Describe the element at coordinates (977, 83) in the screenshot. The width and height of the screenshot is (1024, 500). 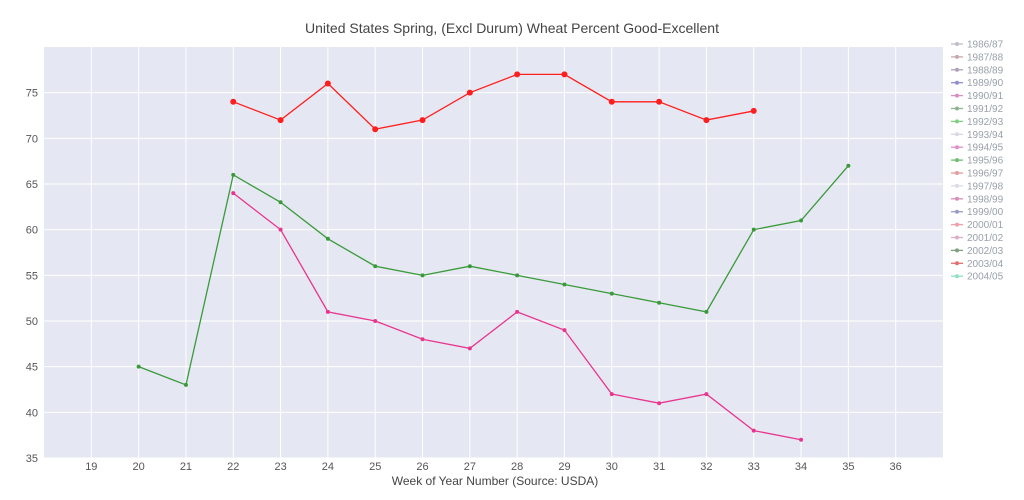
I see `legend-item: 1989/90` at that location.